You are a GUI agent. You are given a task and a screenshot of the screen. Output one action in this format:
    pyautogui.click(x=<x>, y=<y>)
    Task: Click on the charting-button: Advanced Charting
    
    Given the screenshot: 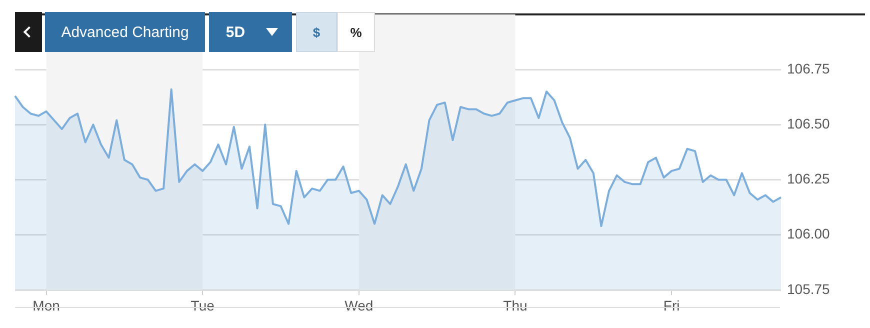 What is the action you would take?
    pyautogui.click(x=125, y=32)
    